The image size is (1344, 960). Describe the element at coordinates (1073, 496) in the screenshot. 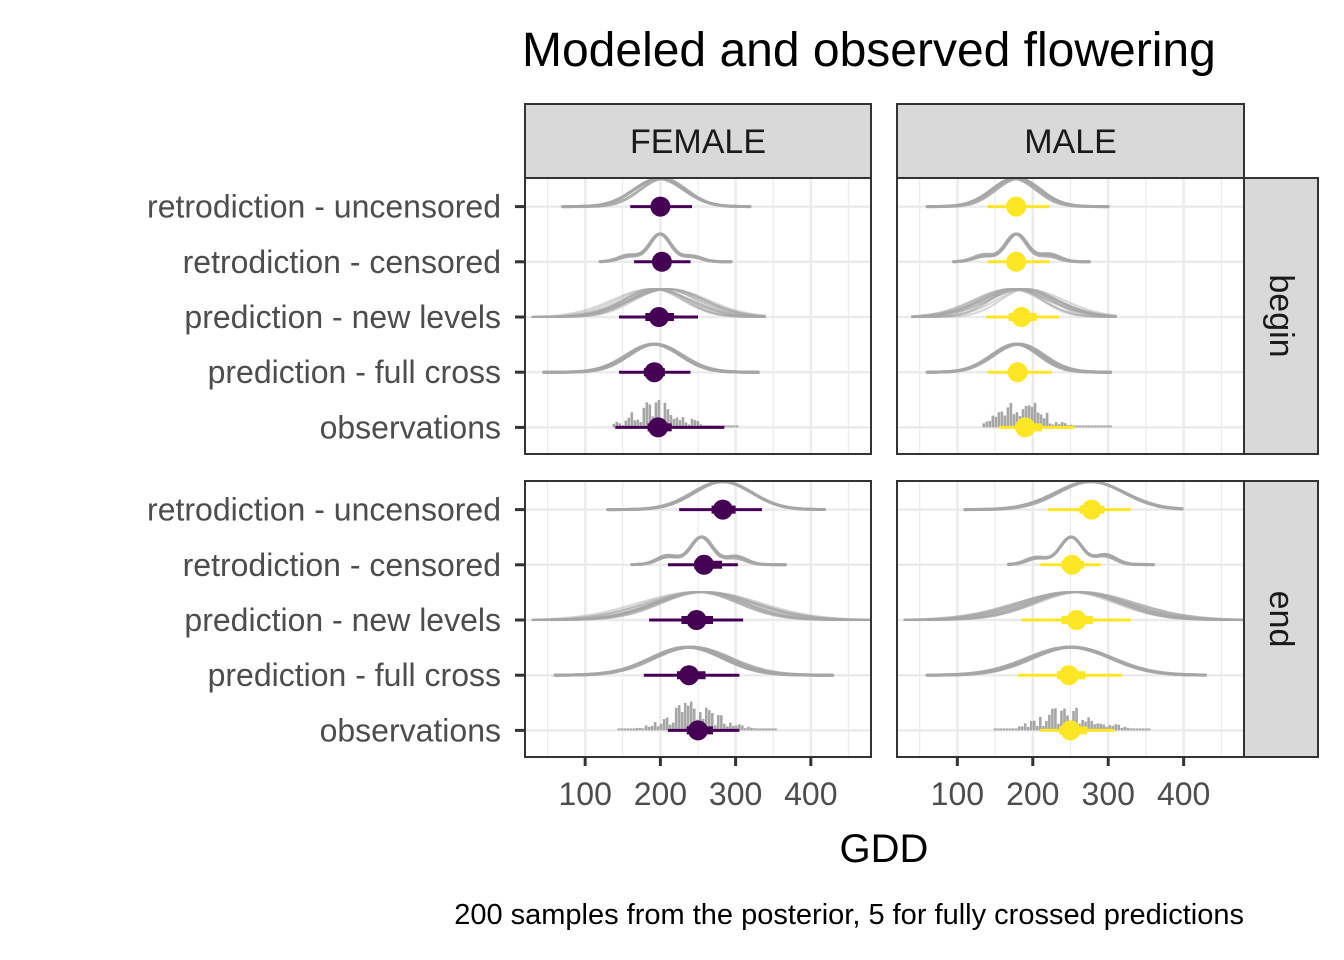

I see `panel-male-end-retrodiction-uncensored-density-curve` at that location.